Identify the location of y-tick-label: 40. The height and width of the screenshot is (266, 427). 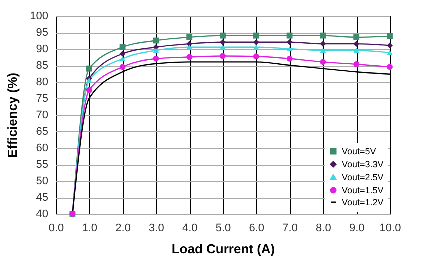
(42, 214).